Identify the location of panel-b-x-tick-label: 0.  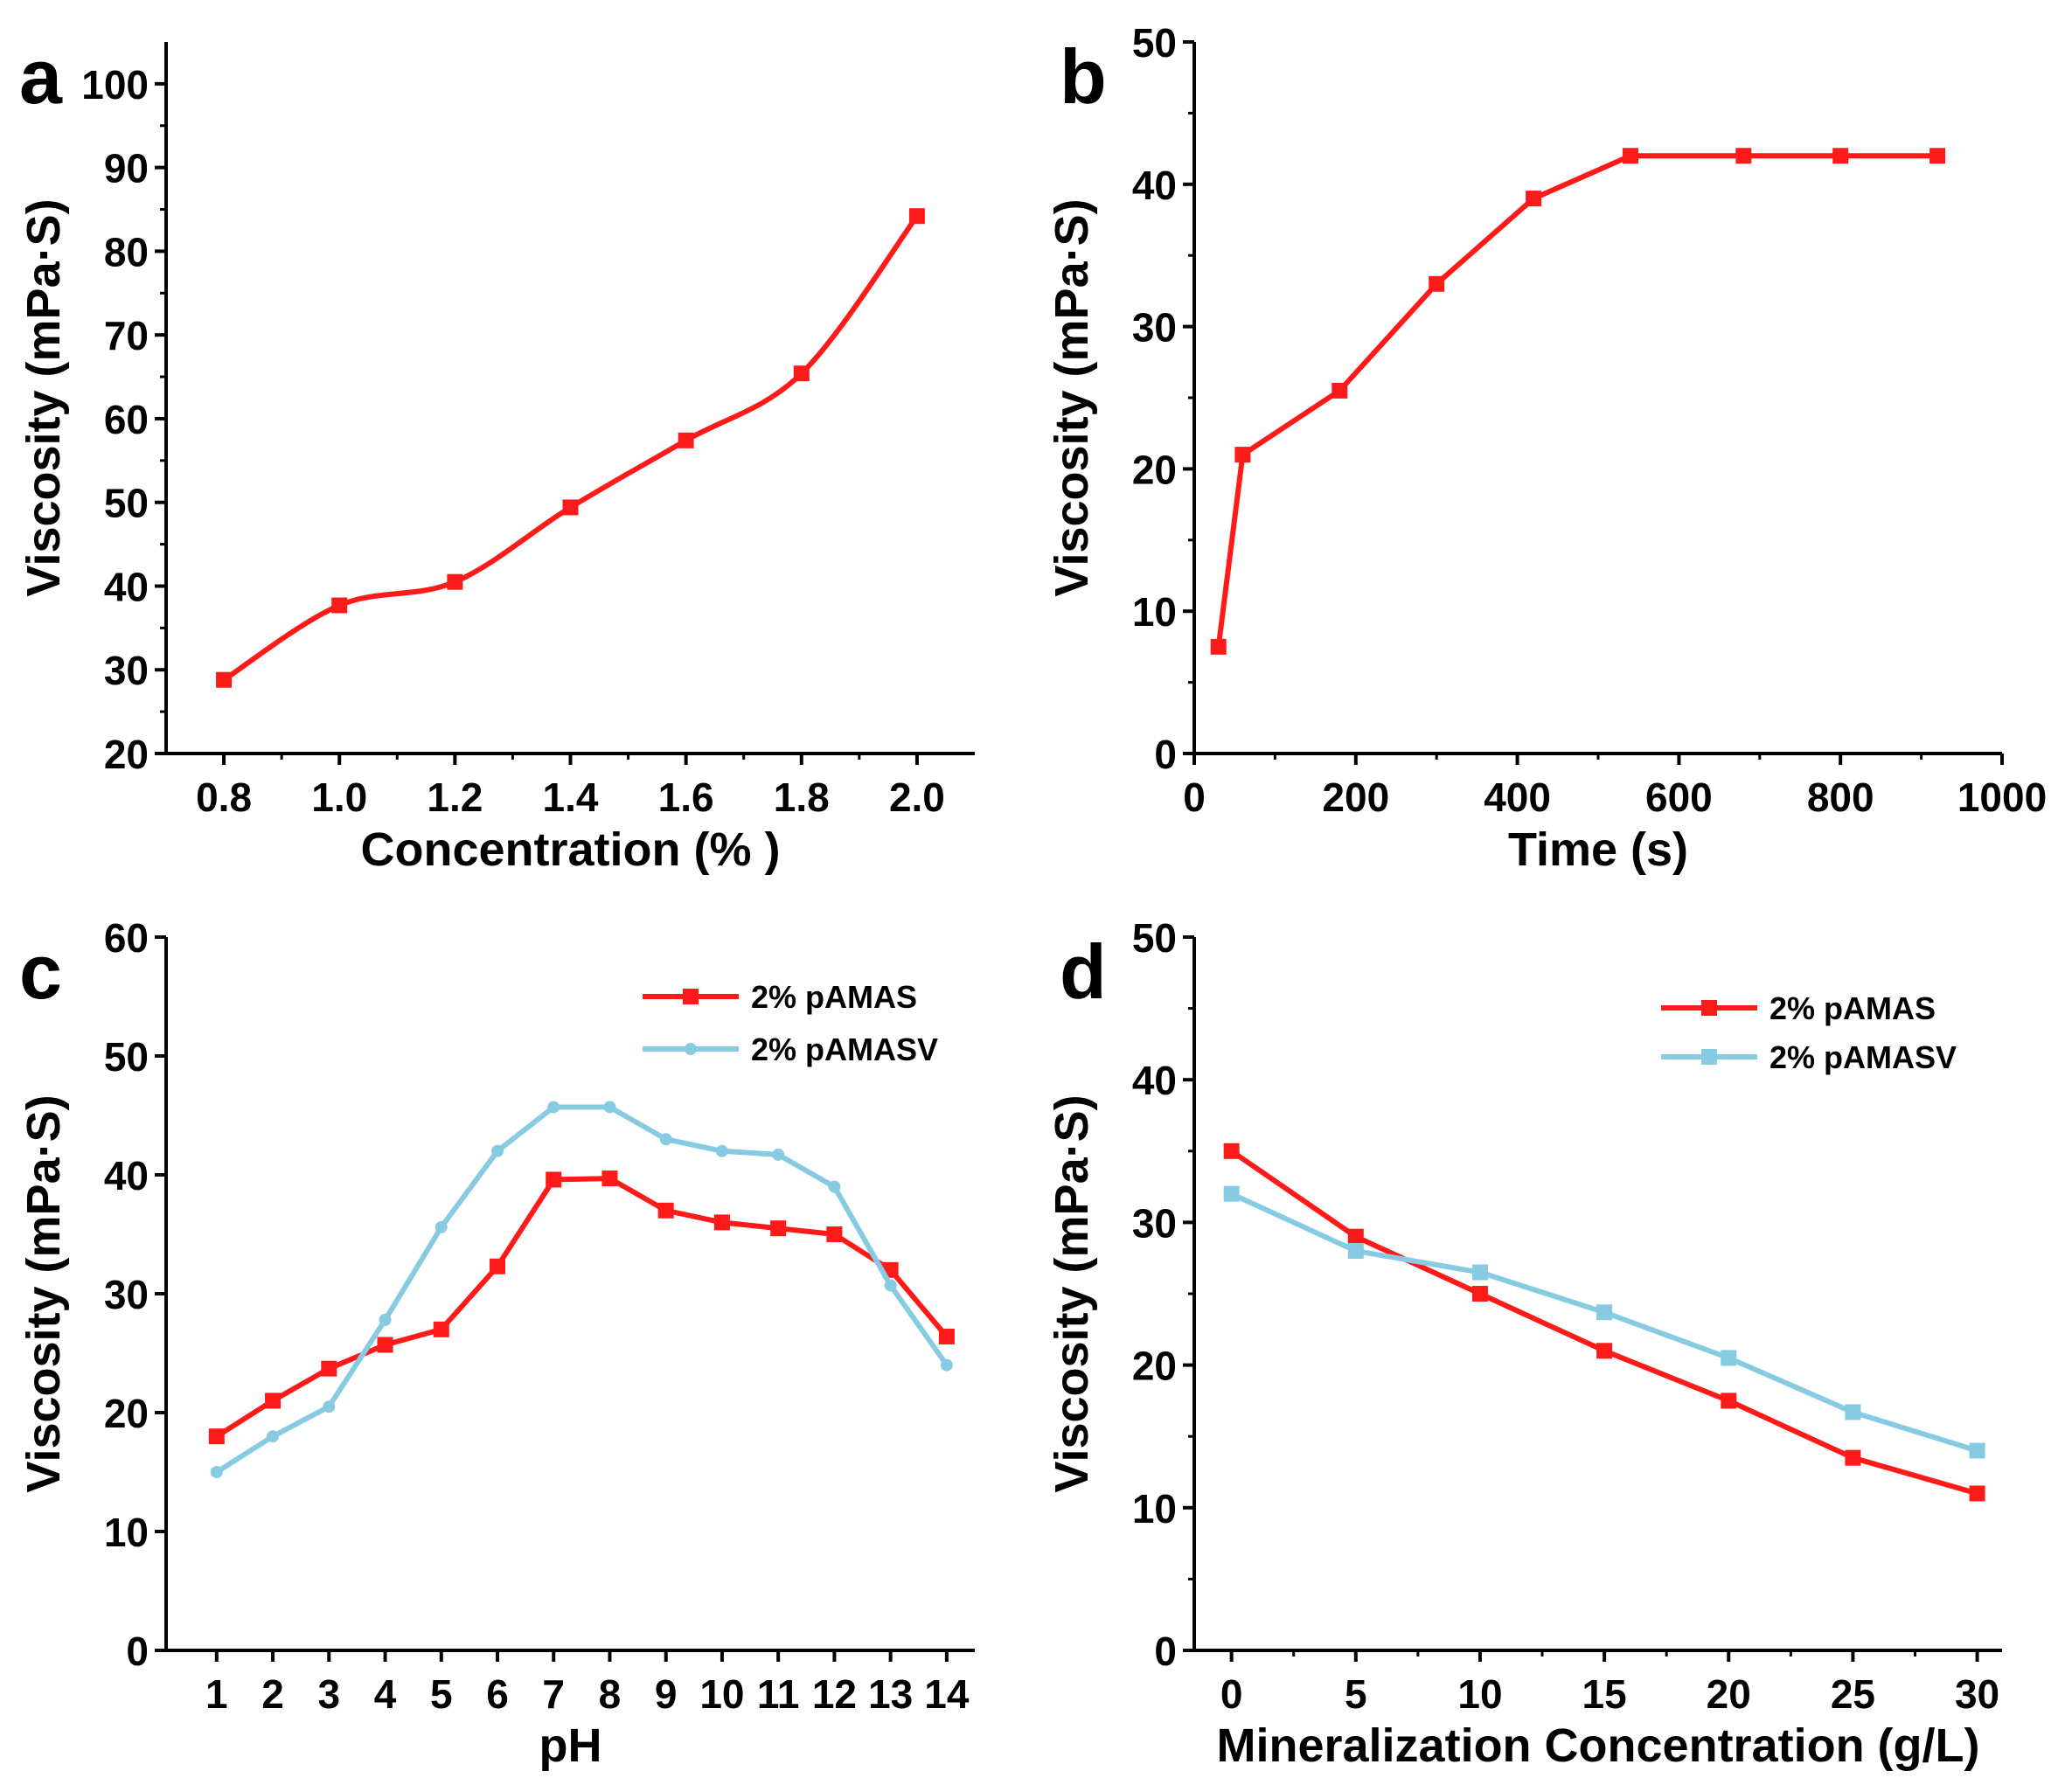
(1195, 797).